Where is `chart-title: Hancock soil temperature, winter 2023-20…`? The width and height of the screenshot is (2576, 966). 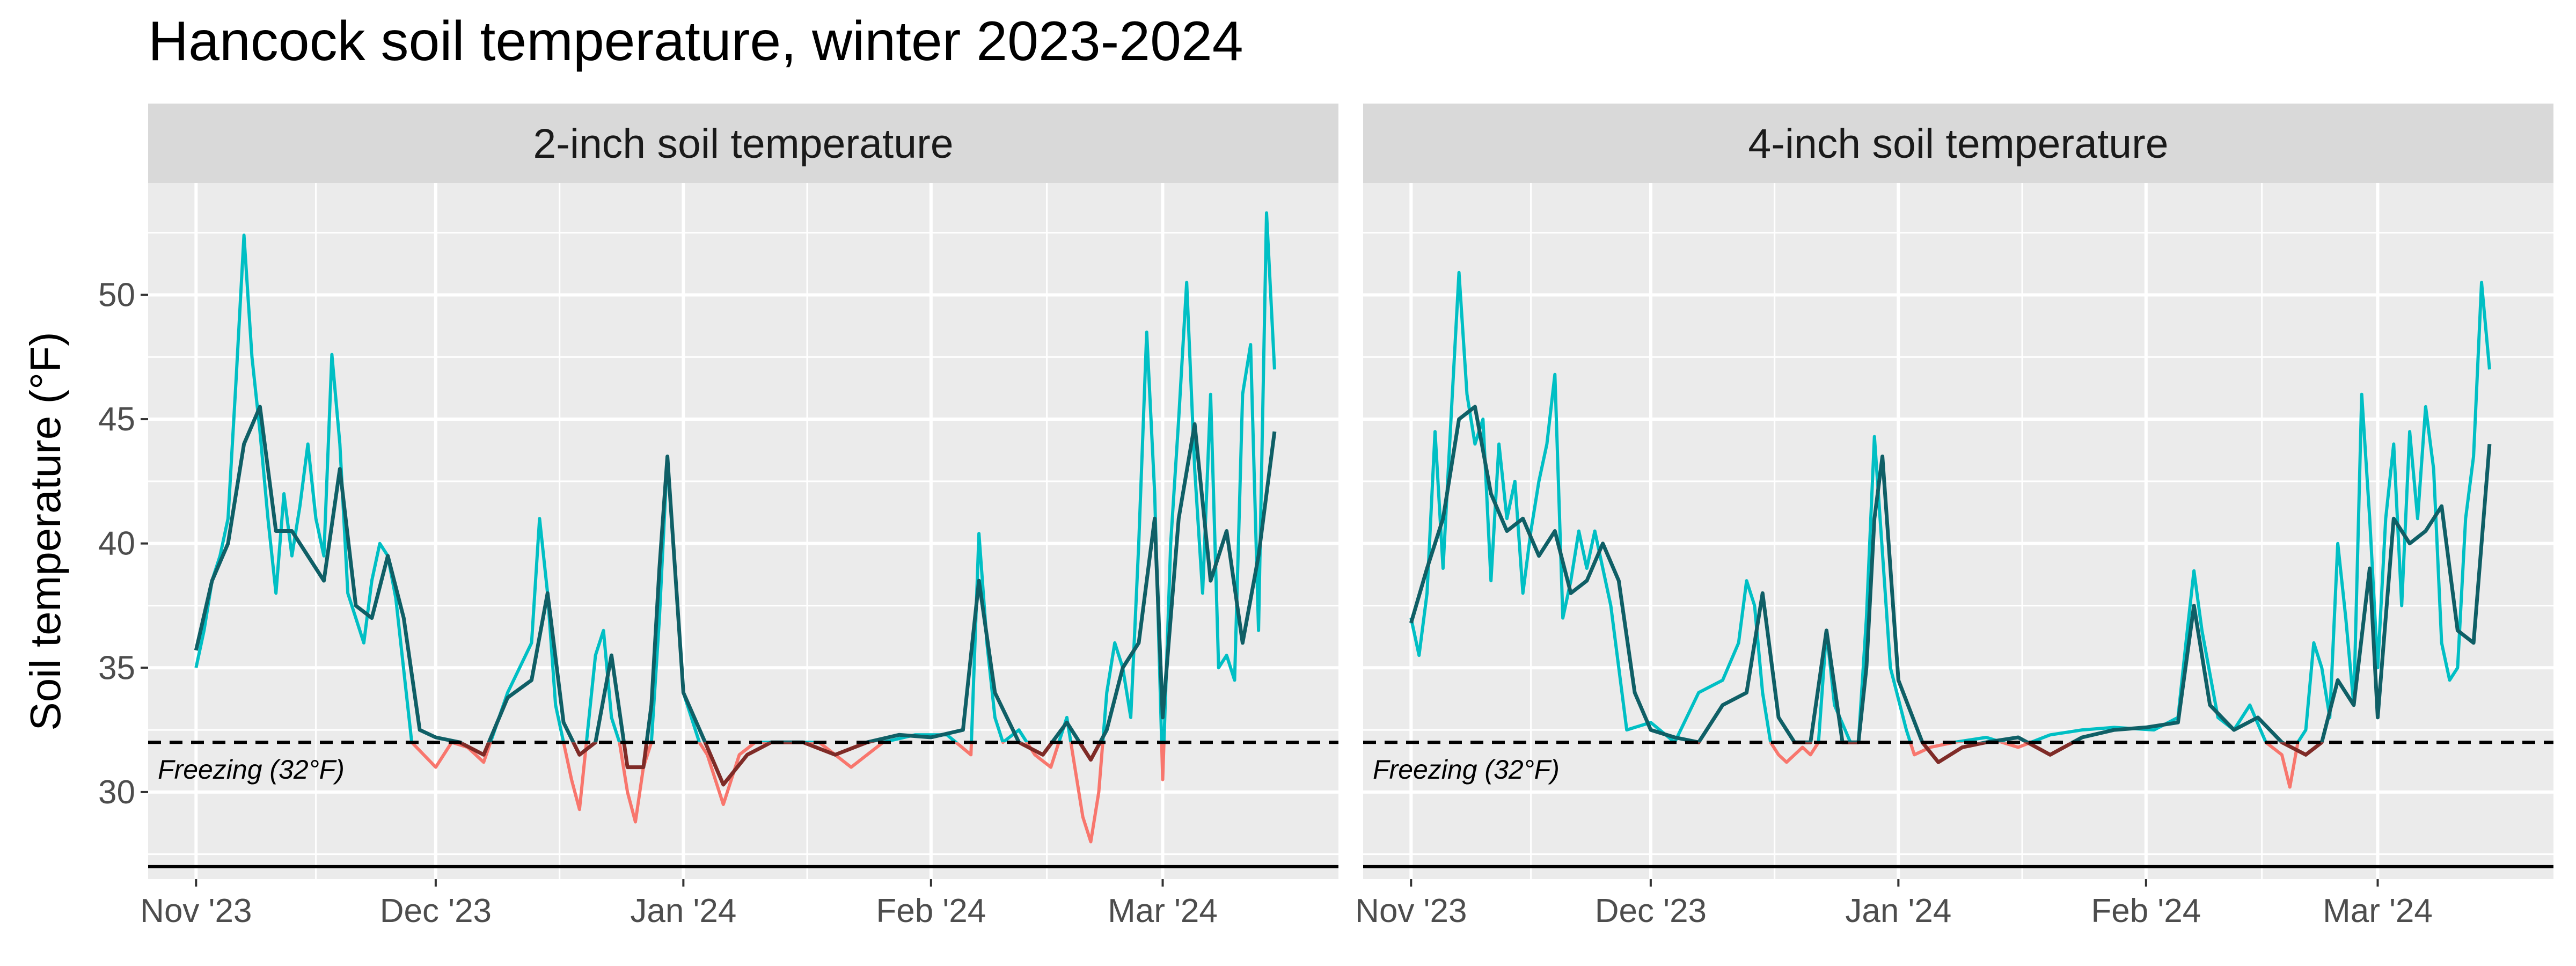
chart-title: Hancock soil temperature, winter 2023-20… is located at coordinates (695, 41).